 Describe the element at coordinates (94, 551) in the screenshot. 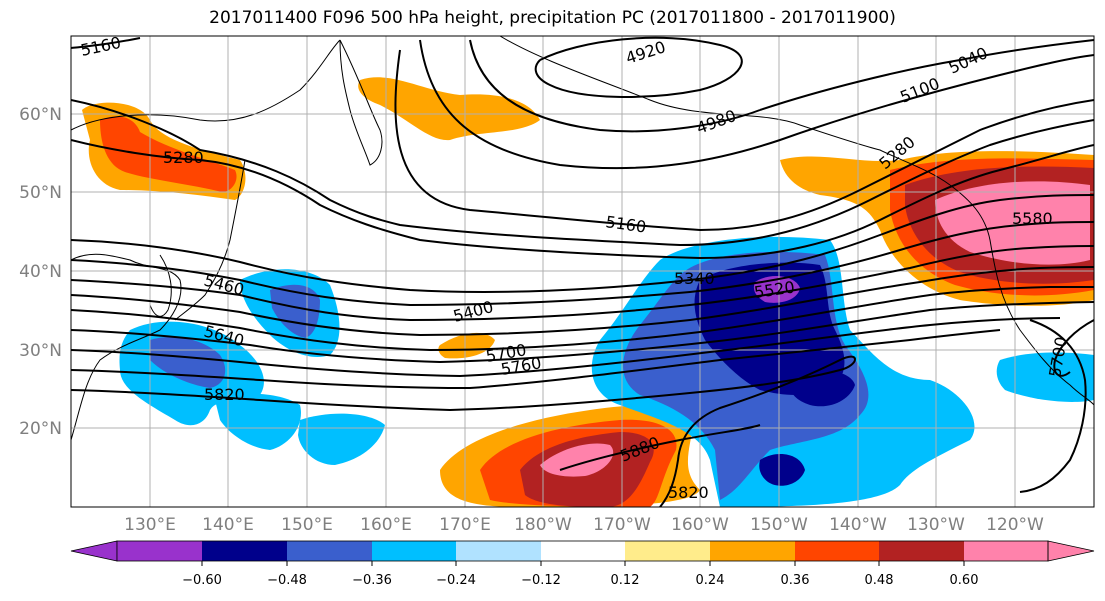

I see `colorbar-extend-low` at that location.